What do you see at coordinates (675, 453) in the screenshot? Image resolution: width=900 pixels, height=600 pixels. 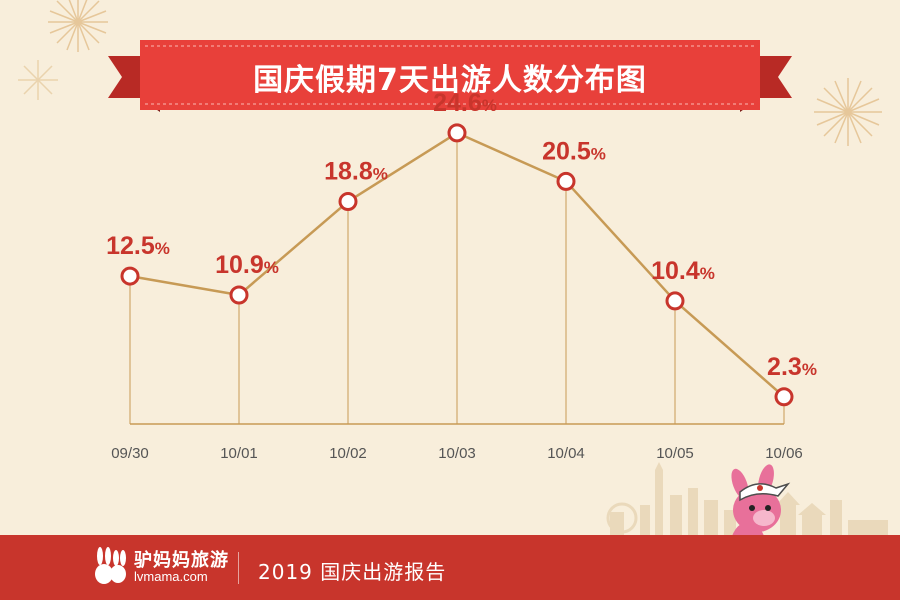 I see `x-tick-label-5: 10/05` at bounding box center [675, 453].